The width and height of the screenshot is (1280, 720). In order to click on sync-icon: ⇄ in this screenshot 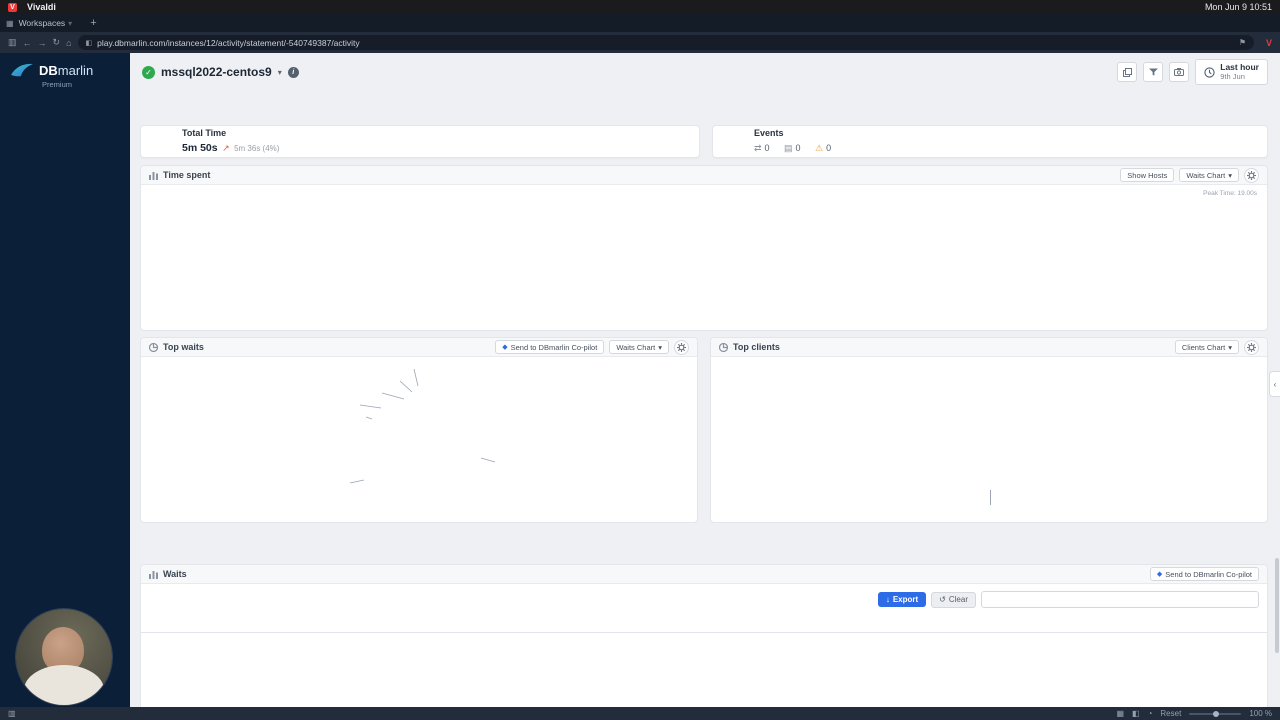, I will do `click(758, 147)`.